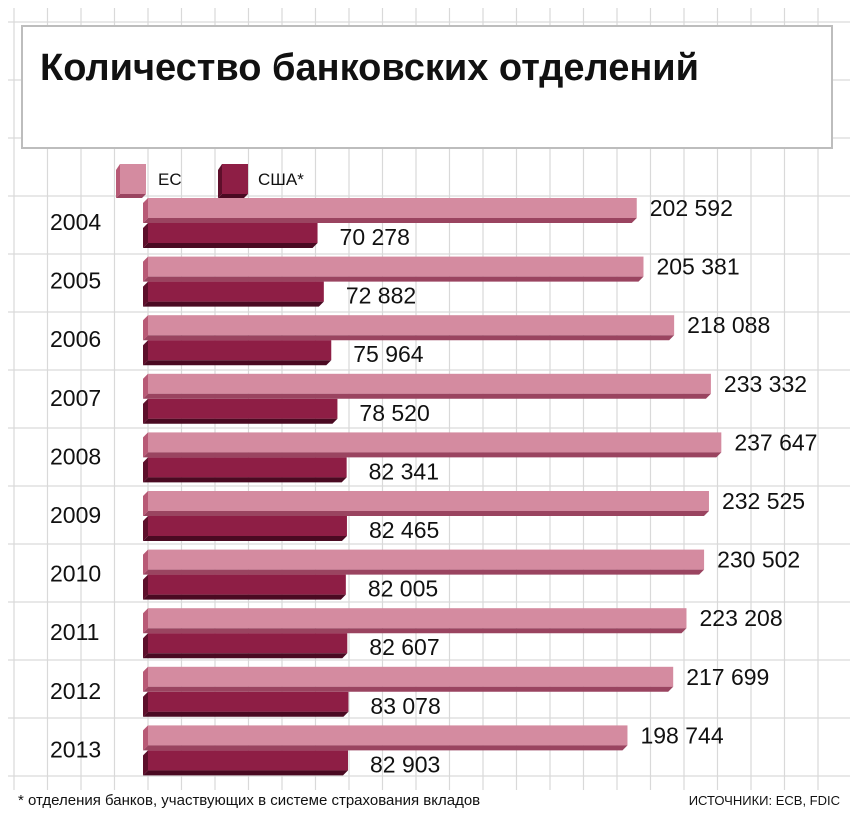 This screenshot has width=859, height=824. What do you see at coordinates (131, 181) in the screenshot?
I see `legend-swatch-eu` at bounding box center [131, 181].